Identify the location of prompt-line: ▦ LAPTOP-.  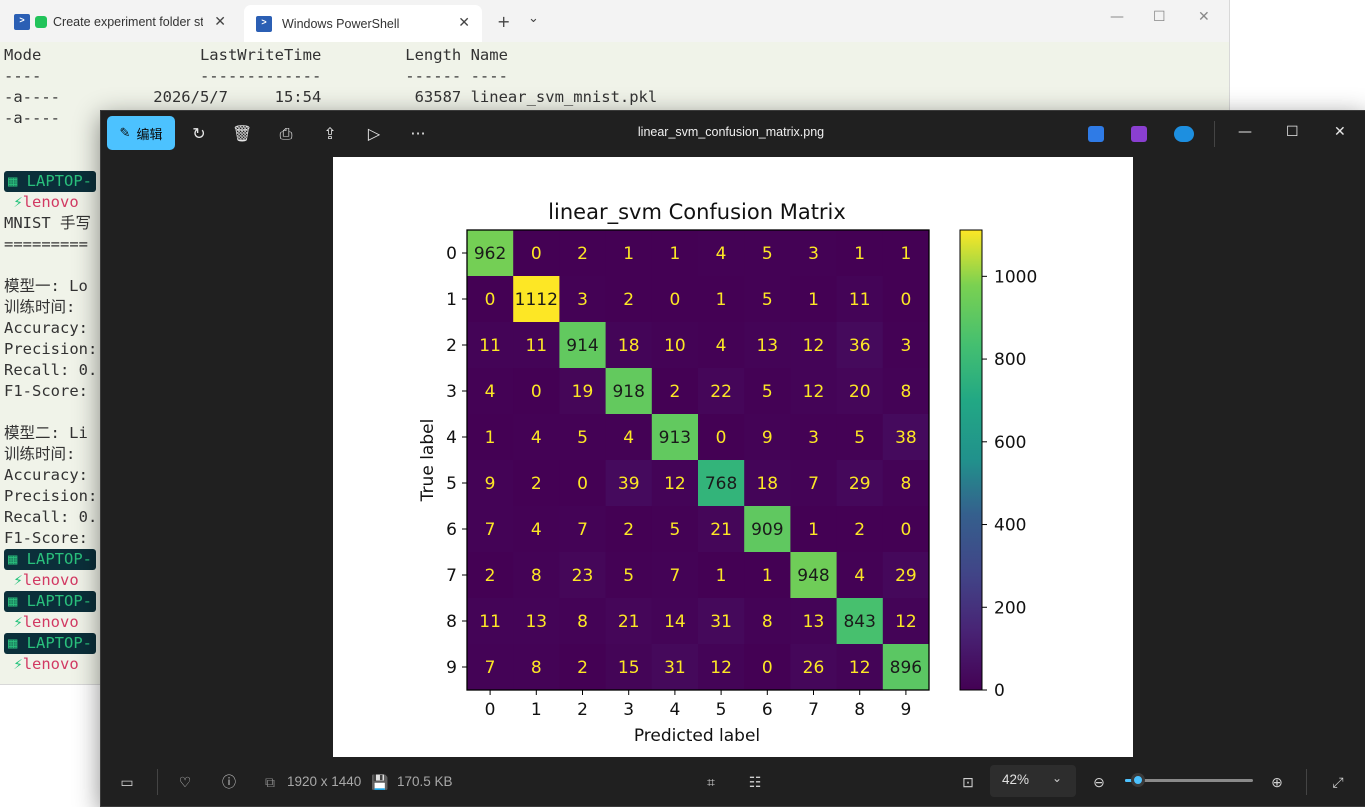
(50, 181).